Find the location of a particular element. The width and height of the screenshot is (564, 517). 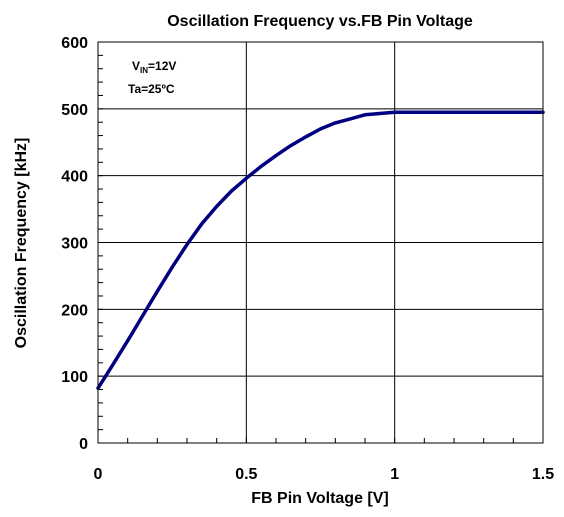

x-tick-label: 0 is located at coordinates (98, 474).